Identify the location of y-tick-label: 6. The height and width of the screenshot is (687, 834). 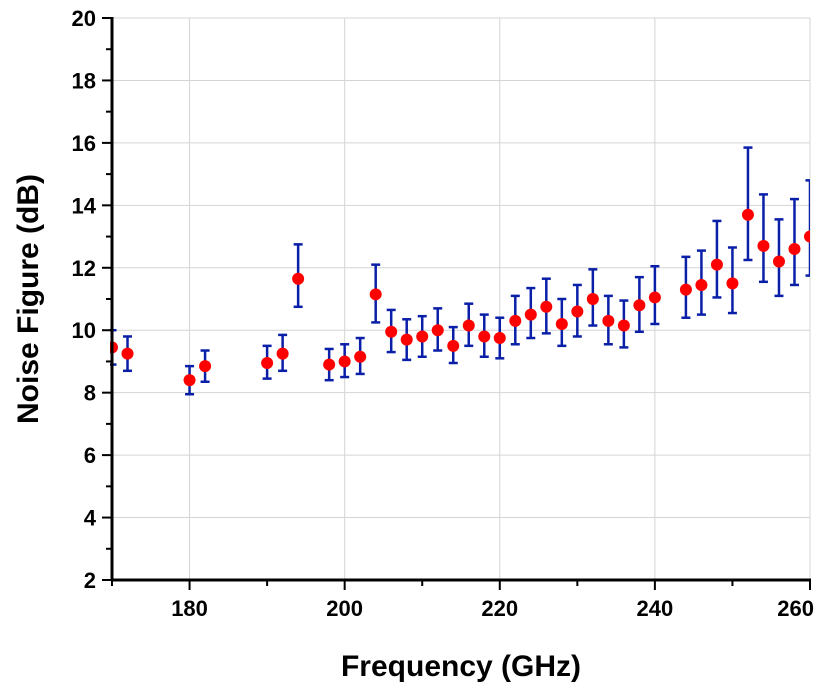
(90, 455).